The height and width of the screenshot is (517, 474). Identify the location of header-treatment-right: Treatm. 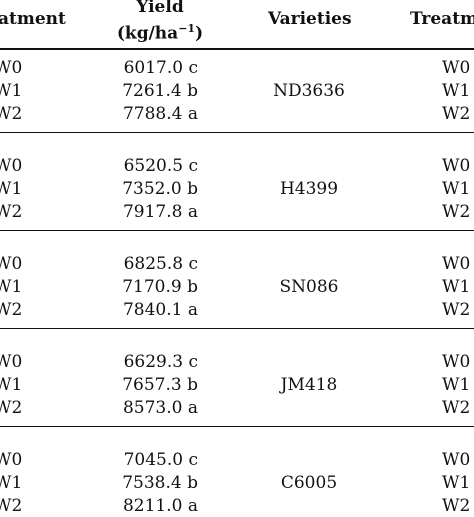
(442, 19).